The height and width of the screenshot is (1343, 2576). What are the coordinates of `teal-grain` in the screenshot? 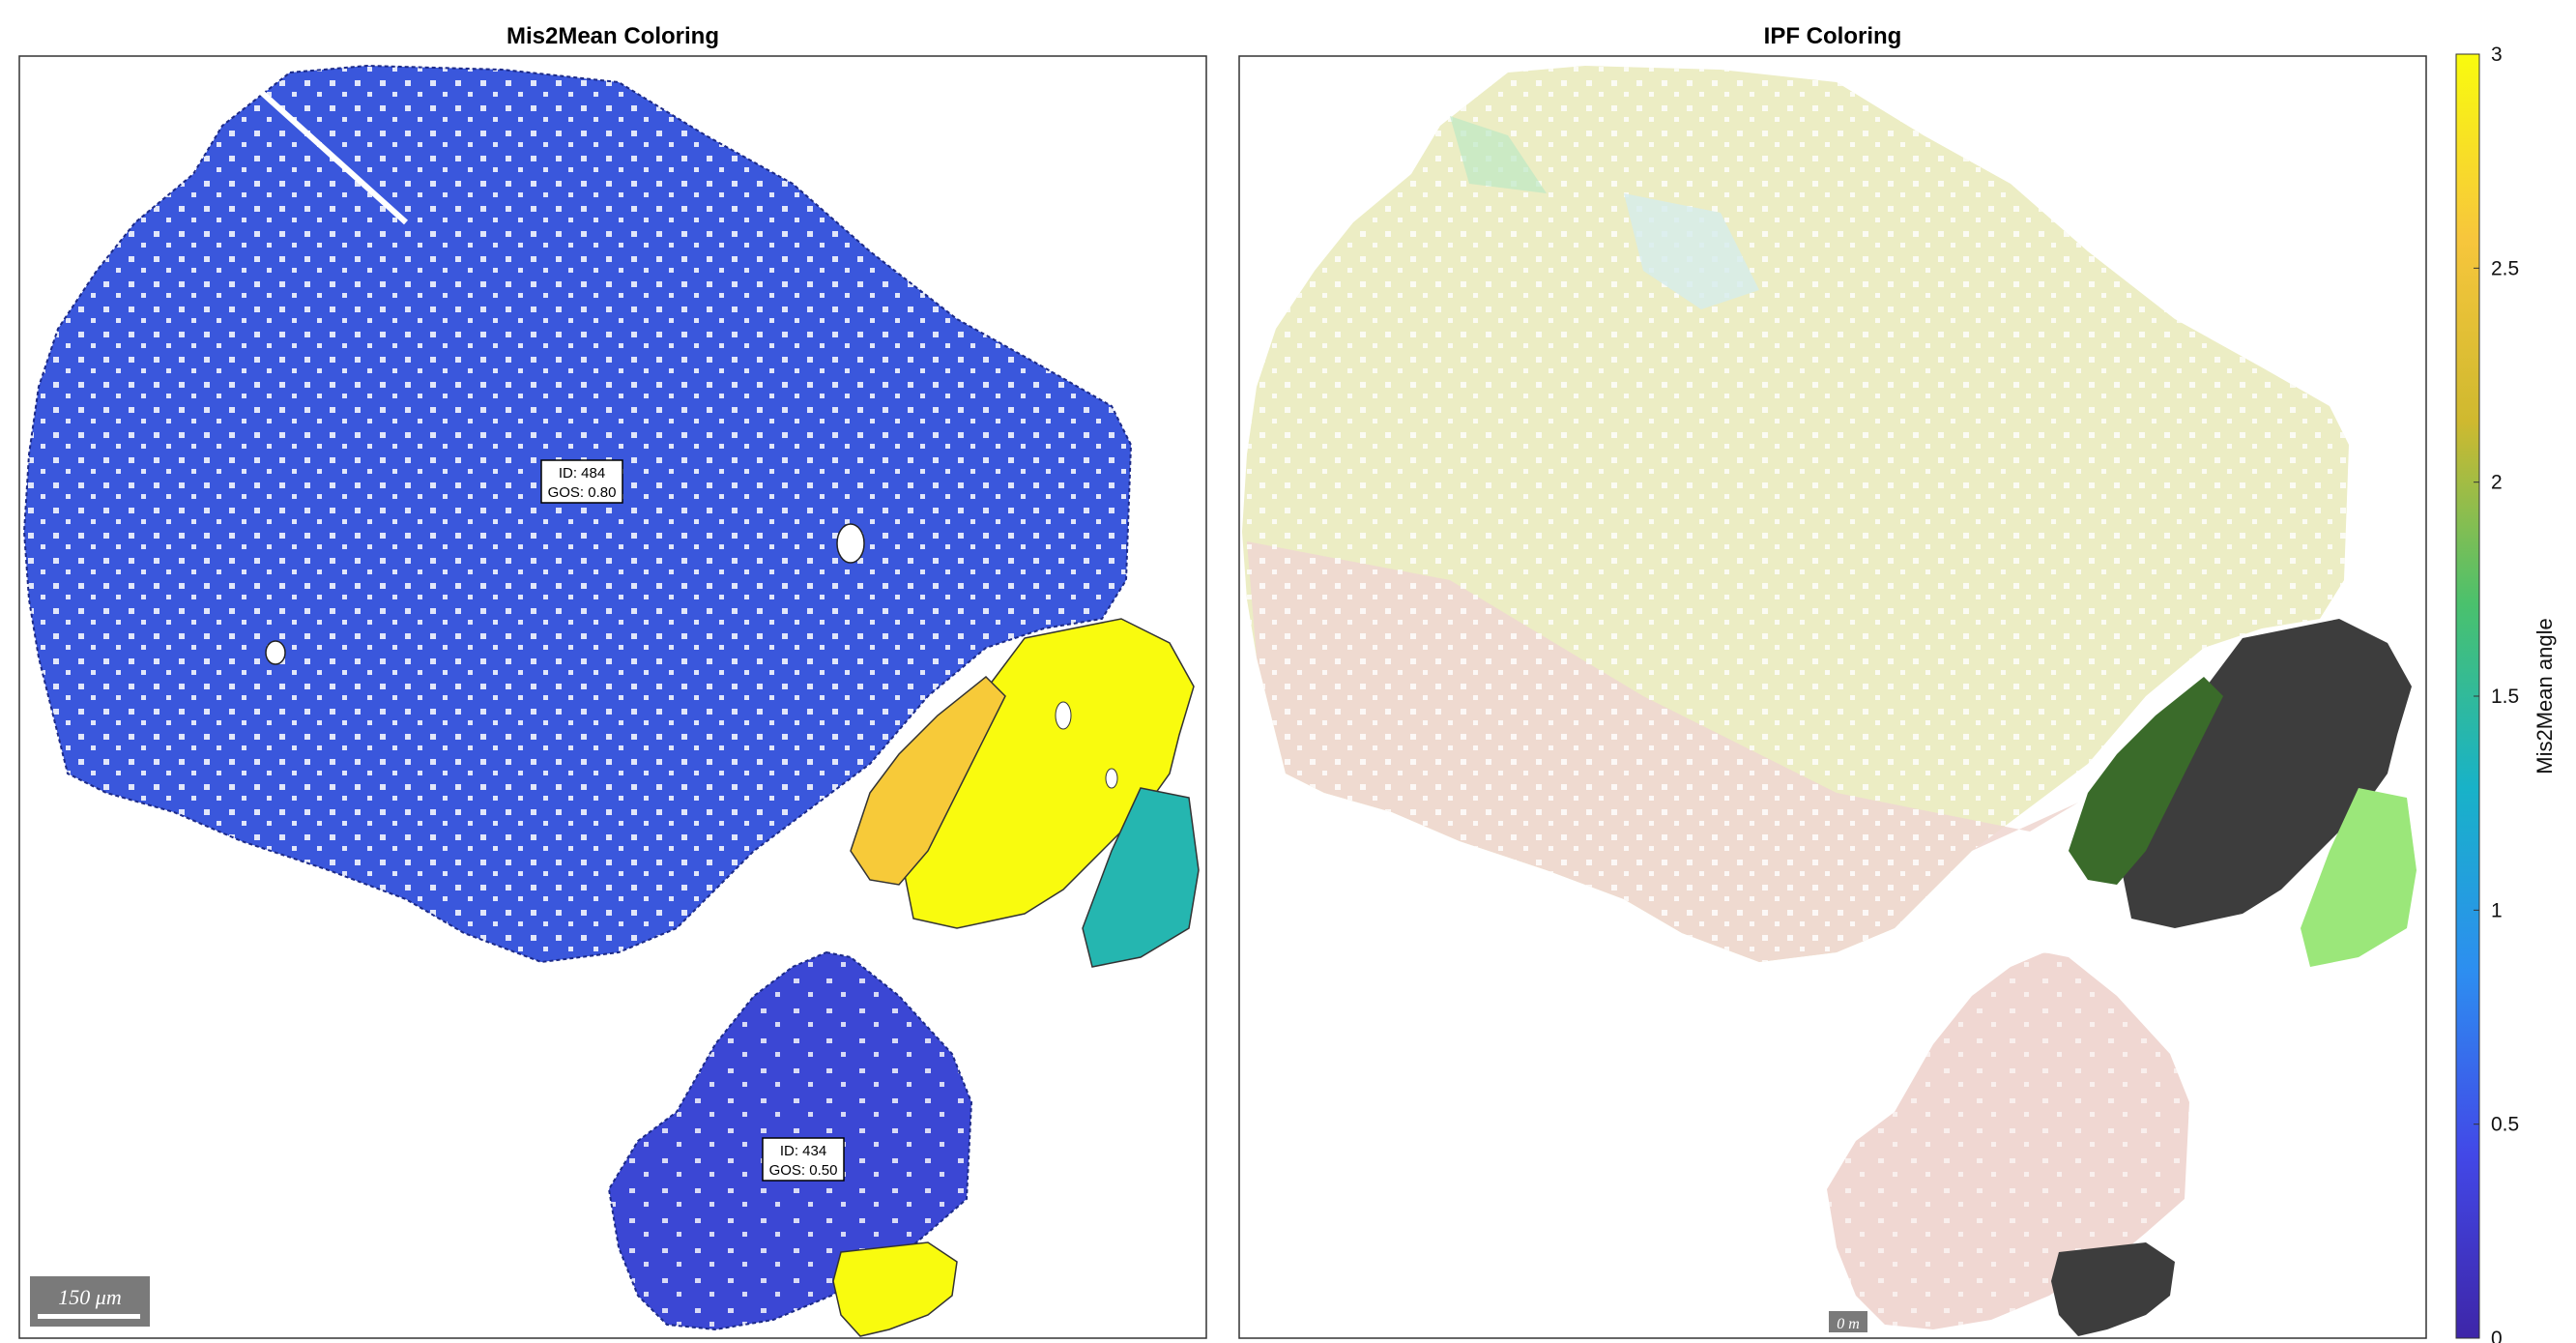 It's located at (1141, 877).